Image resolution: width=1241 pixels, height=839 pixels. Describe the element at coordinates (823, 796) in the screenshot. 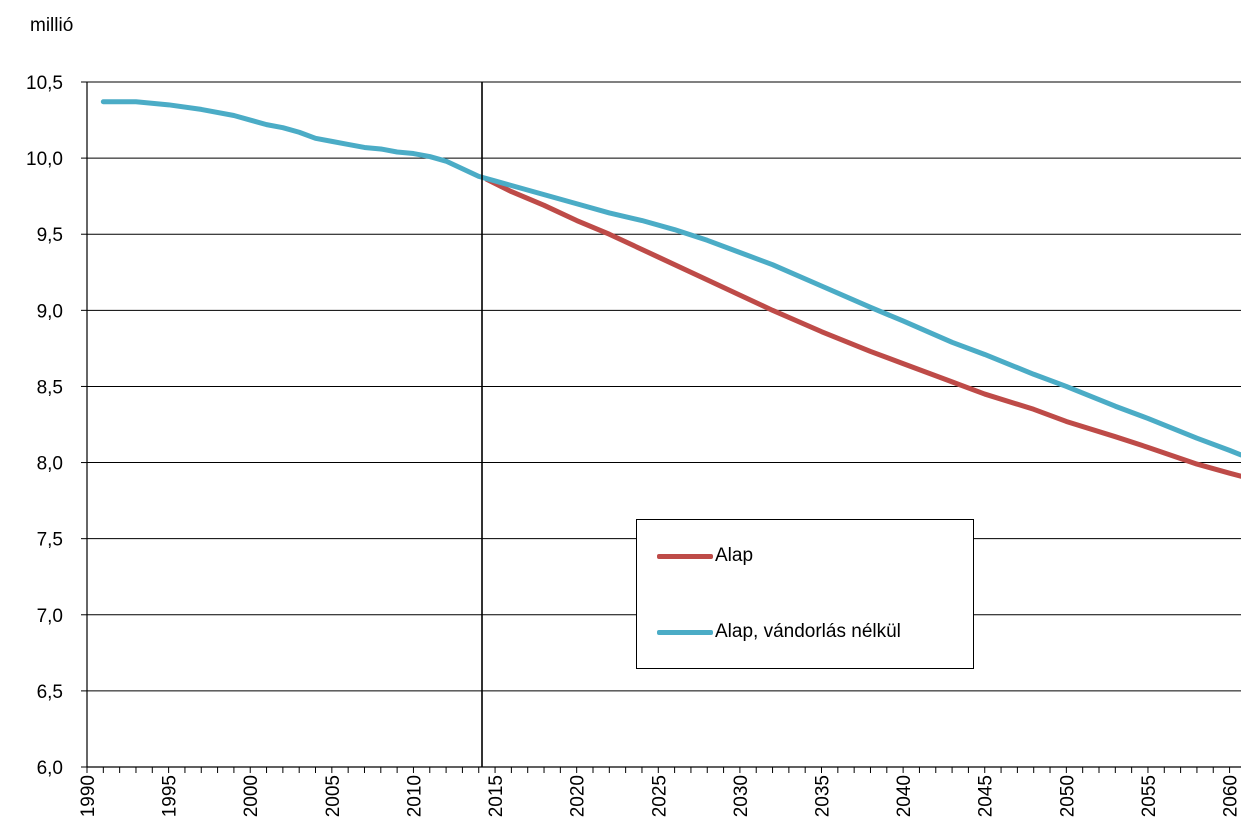

I see `x-tick-label: 2035` at that location.